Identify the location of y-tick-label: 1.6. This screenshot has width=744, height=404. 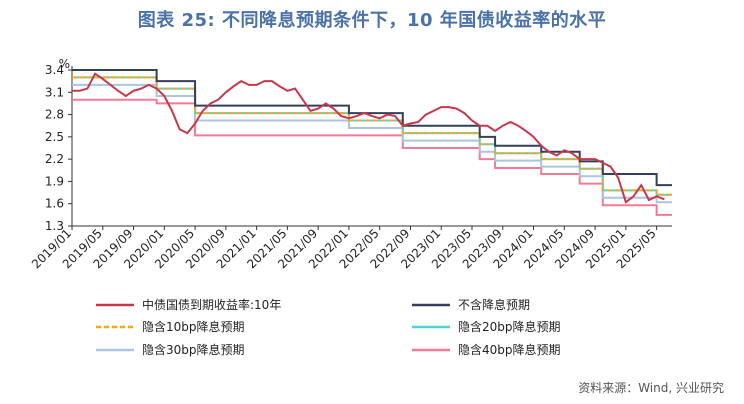
(54, 204).